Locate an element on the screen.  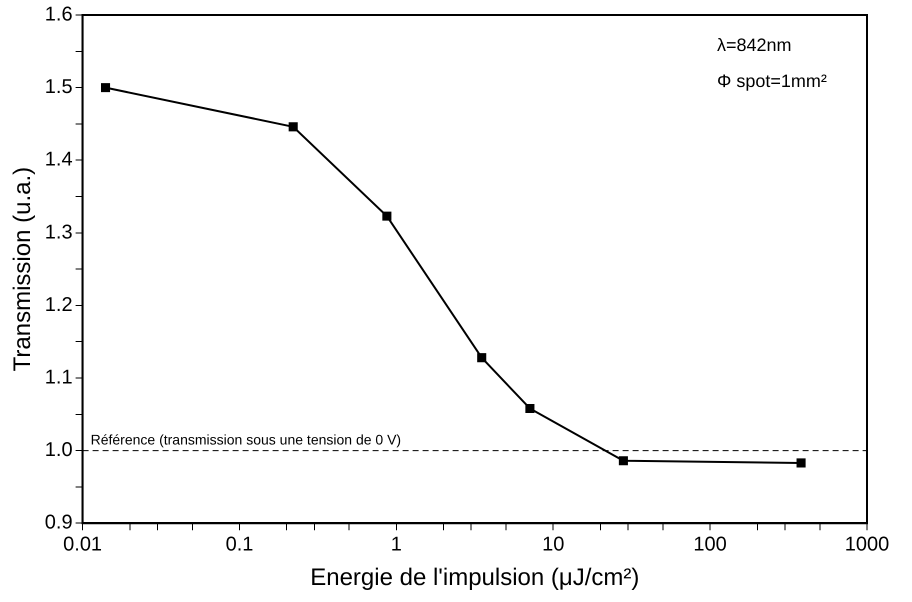
x-tick-label: 0.01 is located at coordinates (82, 545).